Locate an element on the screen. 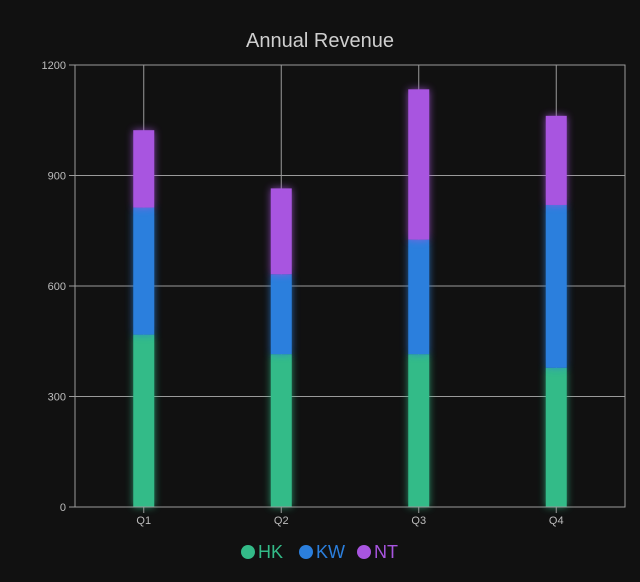  y-tick-label: 900 is located at coordinates (57, 177).